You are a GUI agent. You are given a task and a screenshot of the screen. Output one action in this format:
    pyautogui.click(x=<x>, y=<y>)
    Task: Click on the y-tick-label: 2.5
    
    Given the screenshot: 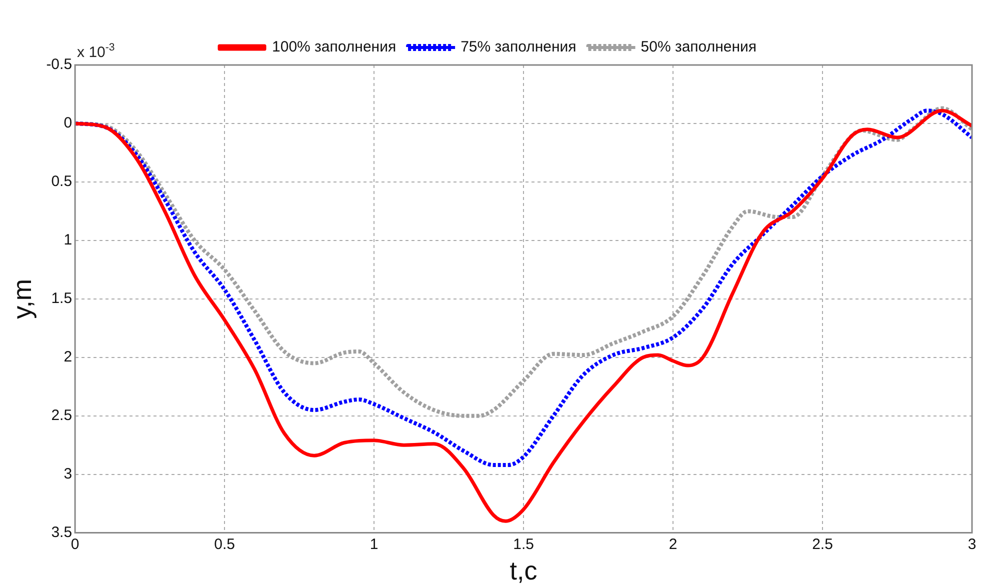 What is the action you would take?
    pyautogui.click(x=61, y=415)
    